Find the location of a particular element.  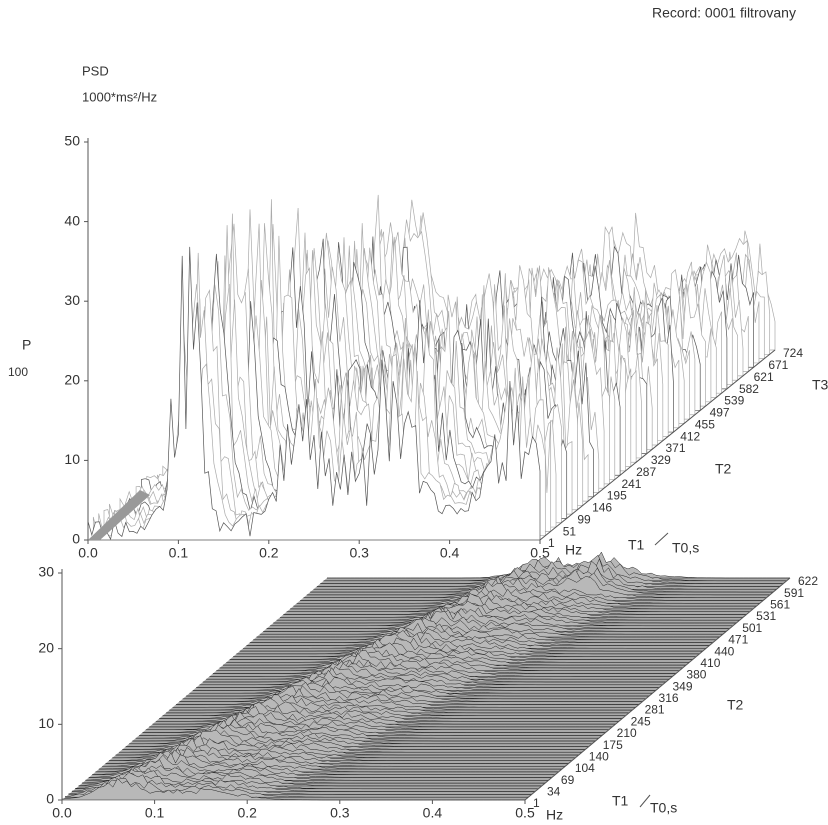

depth-tick-label: 349 is located at coordinates (682, 686).